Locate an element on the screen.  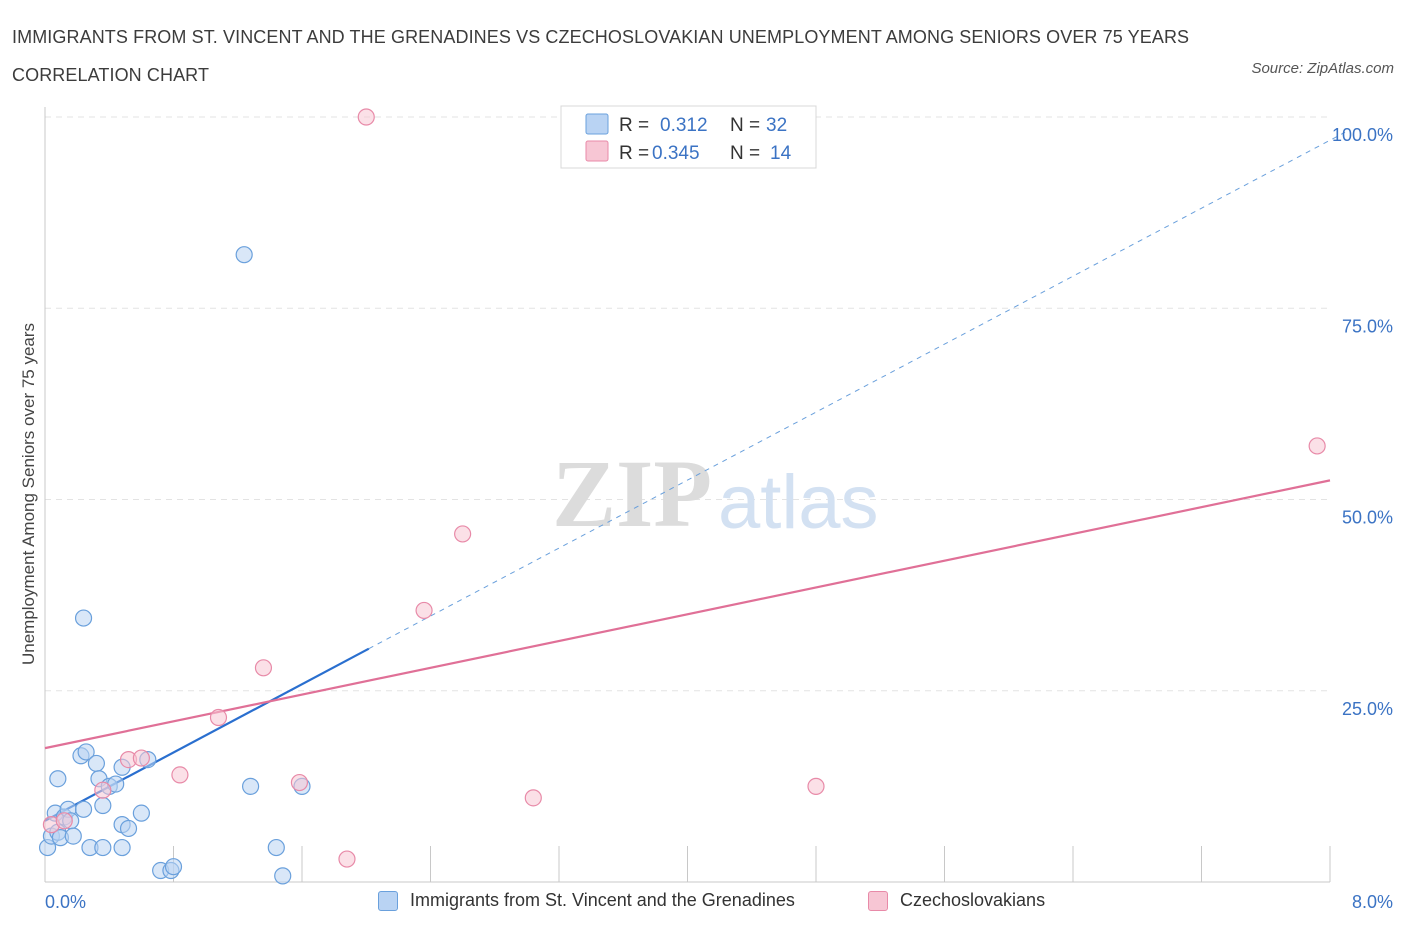
bottom-legend-item-pink: Czechoslovakians is located at coordinates (956, 900).